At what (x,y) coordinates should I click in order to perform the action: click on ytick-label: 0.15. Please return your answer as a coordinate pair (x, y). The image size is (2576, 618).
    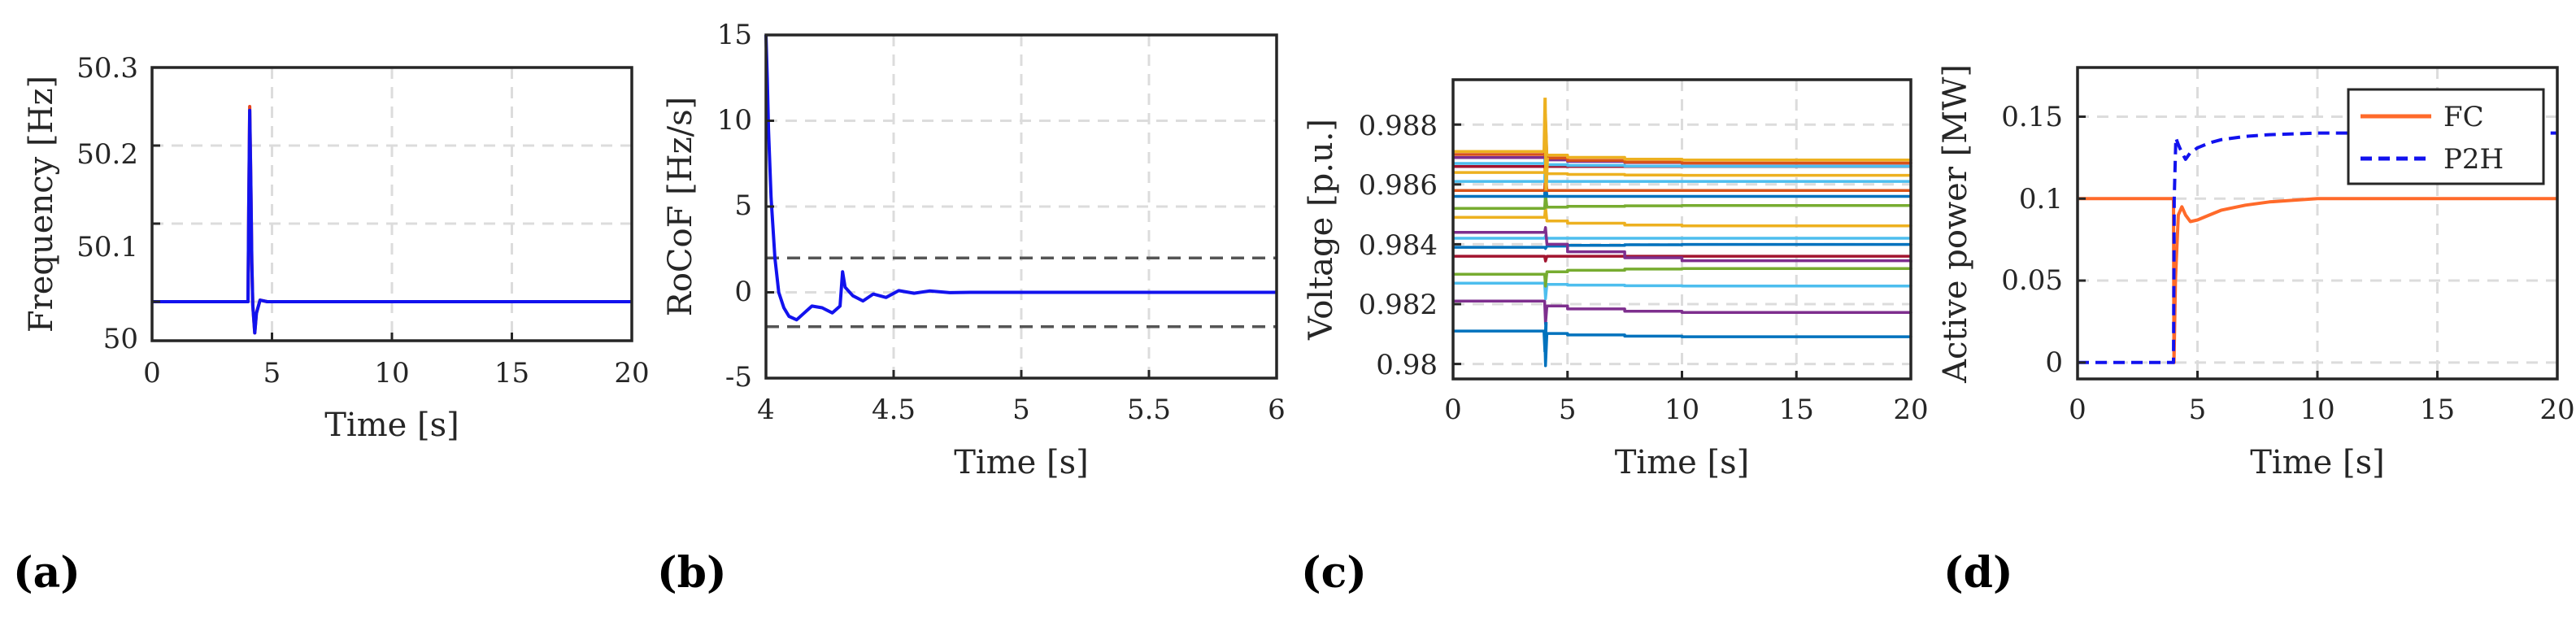
    Looking at the image, I should click on (2032, 117).